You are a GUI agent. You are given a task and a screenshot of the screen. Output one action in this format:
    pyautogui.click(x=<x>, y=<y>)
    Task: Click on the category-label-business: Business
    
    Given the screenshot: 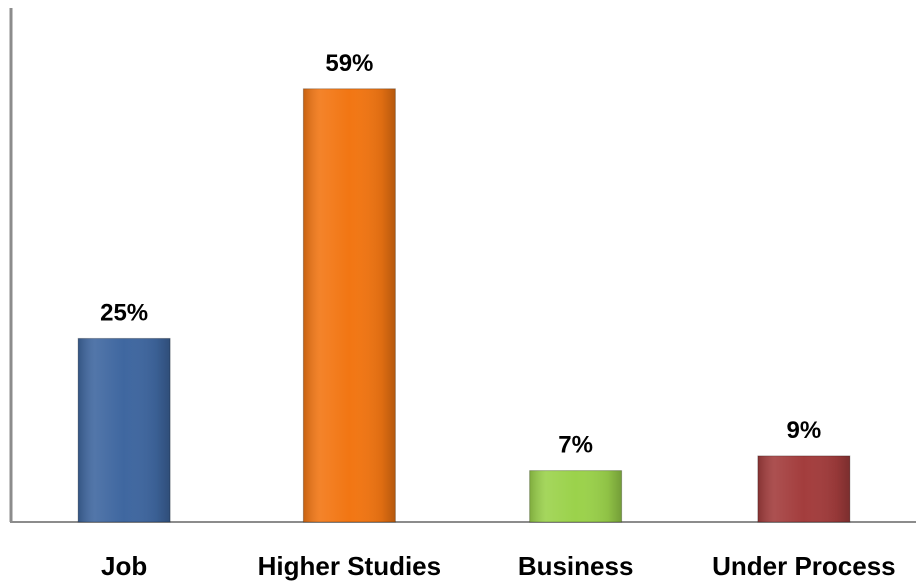 What is the action you would take?
    pyautogui.click(x=576, y=566)
    